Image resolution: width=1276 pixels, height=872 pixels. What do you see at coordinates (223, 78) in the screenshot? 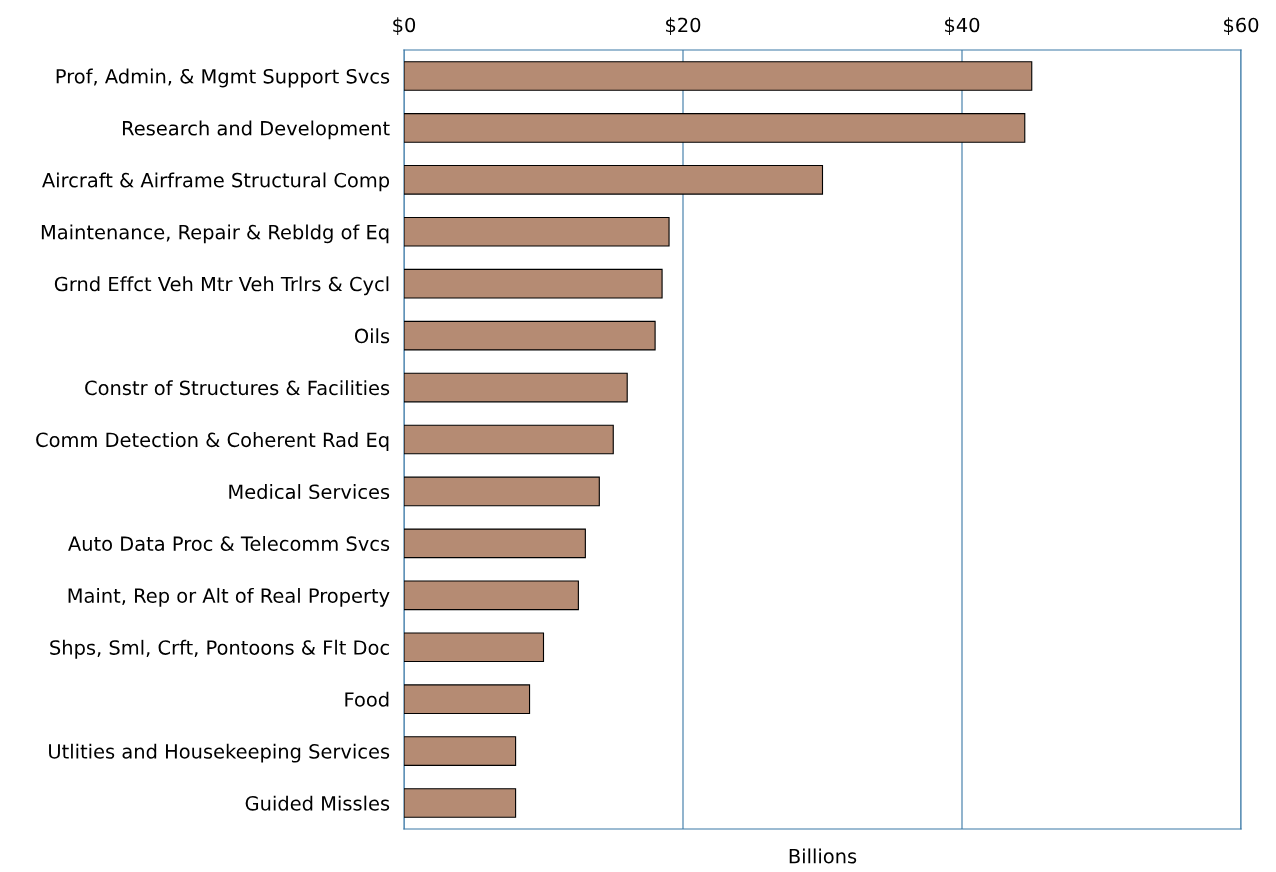
I see `y-tick-label: Prof, Admin, & Mgmt Support Svcs` at bounding box center [223, 78].